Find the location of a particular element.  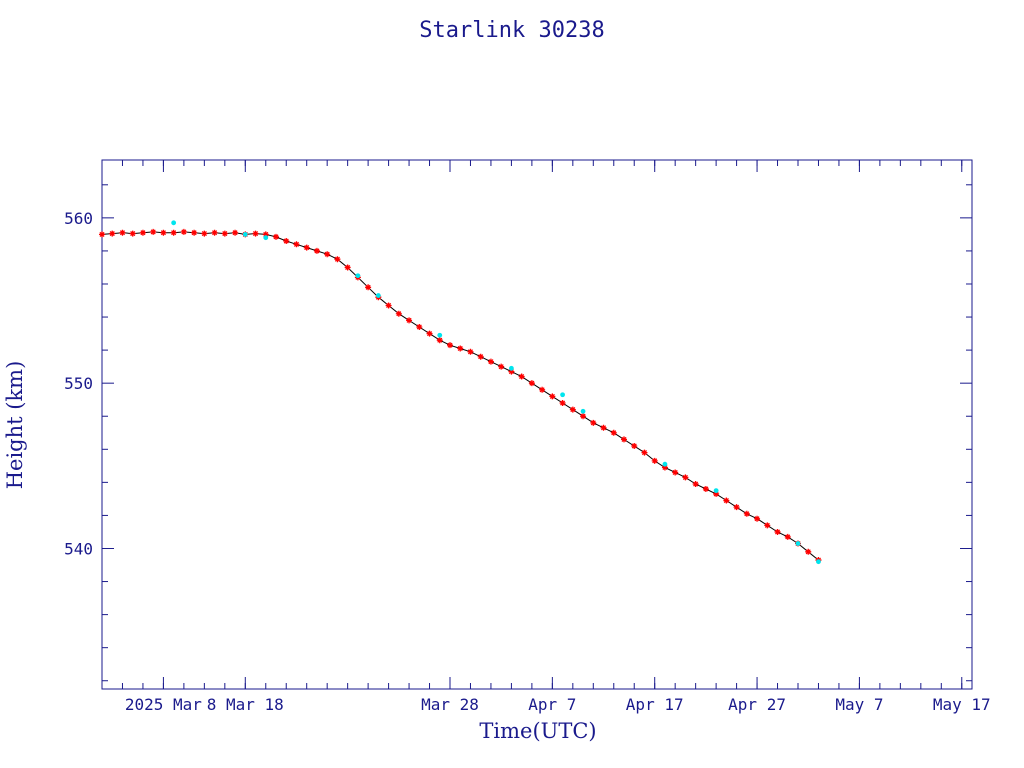

x-tick-label: May 17 is located at coordinates (962, 704).